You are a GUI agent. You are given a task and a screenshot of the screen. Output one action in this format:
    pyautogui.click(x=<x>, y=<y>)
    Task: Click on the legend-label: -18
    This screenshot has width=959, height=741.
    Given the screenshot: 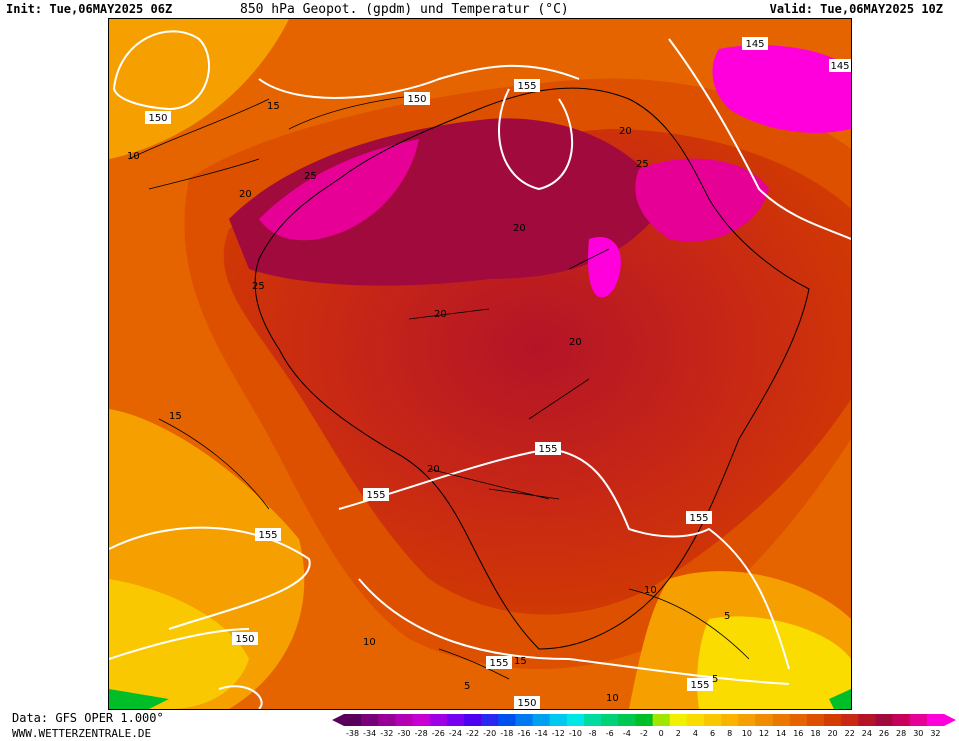 What is the action you would take?
    pyautogui.click(x=506, y=733)
    